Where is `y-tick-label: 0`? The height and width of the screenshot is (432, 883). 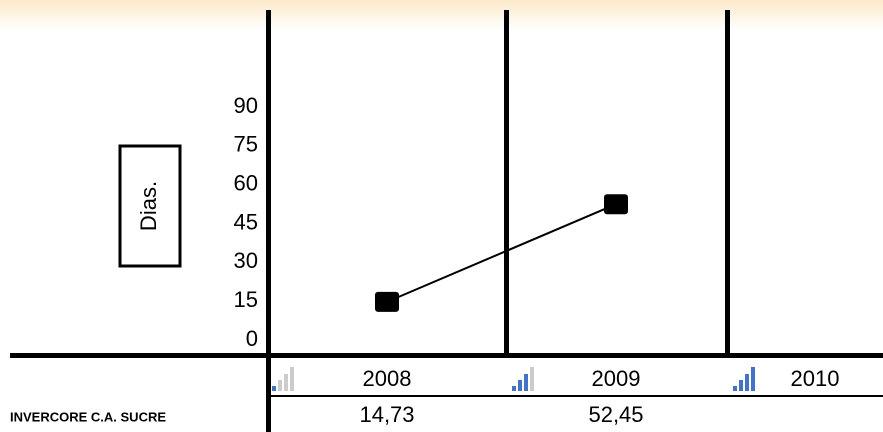
y-tick-label: 0 is located at coordinates (252, 338).